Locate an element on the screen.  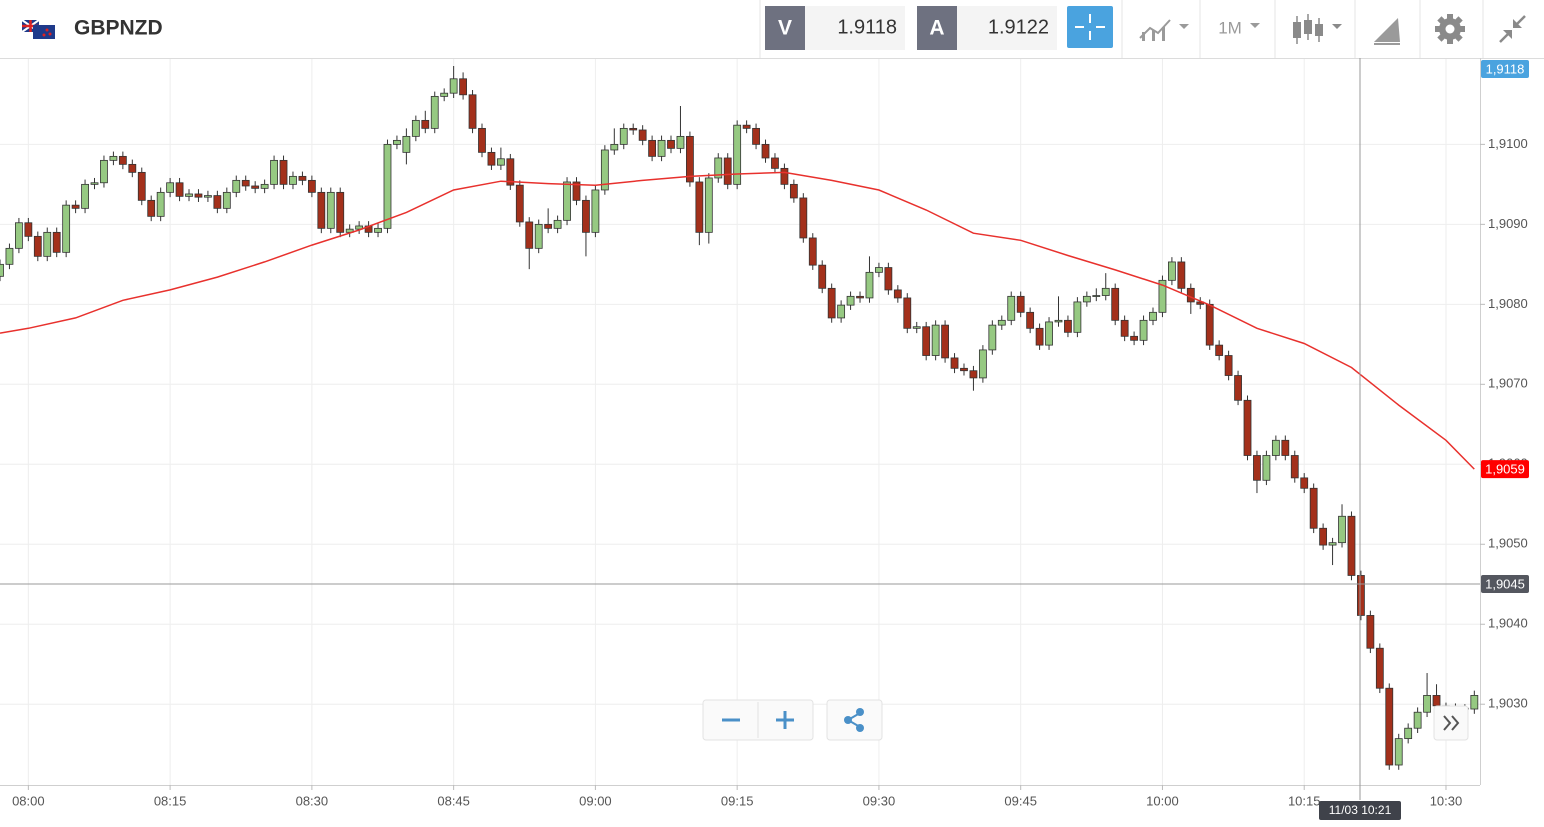
last-price-tag-box is located at coordinates (1505, 69).